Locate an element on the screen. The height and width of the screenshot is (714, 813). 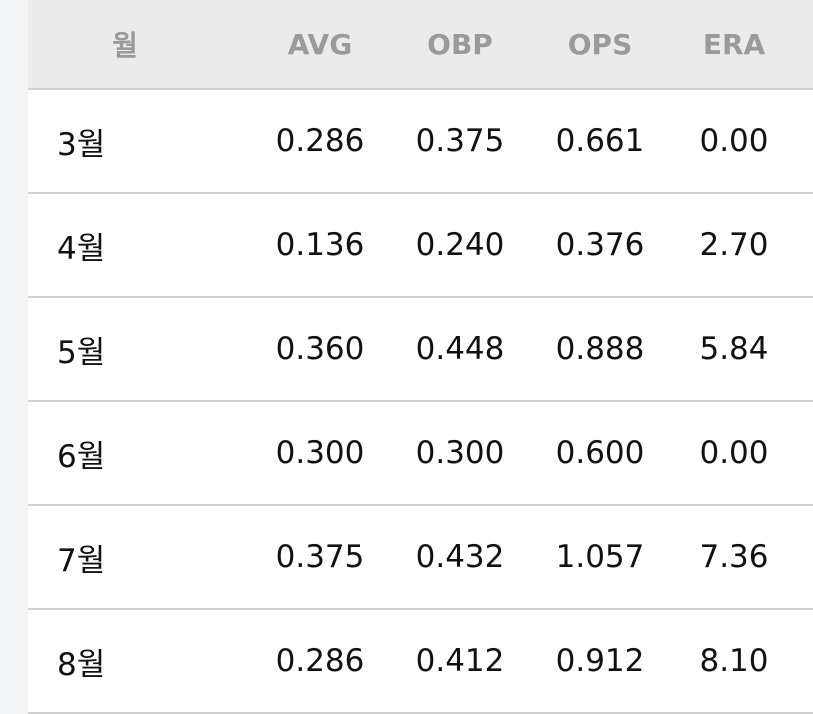
stat-cell: 0.432 is located at coordinates (460, 557).